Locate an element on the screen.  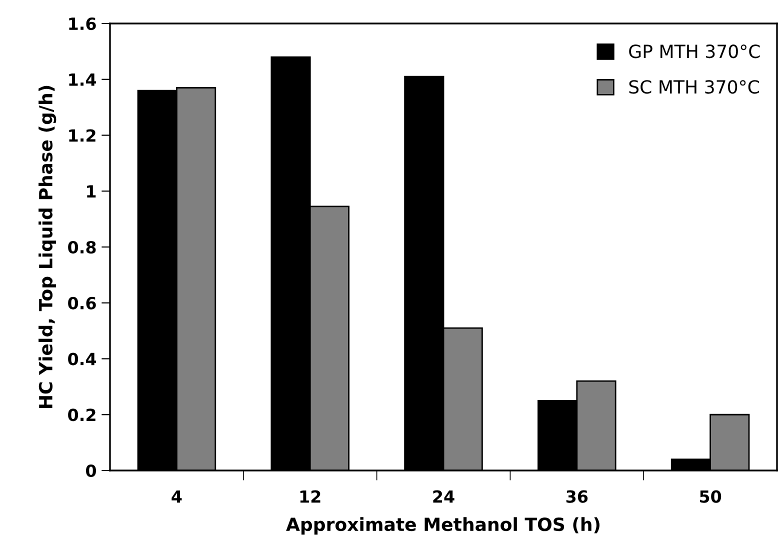
x-tick-label: 36 is located at coordinates (577, 496).